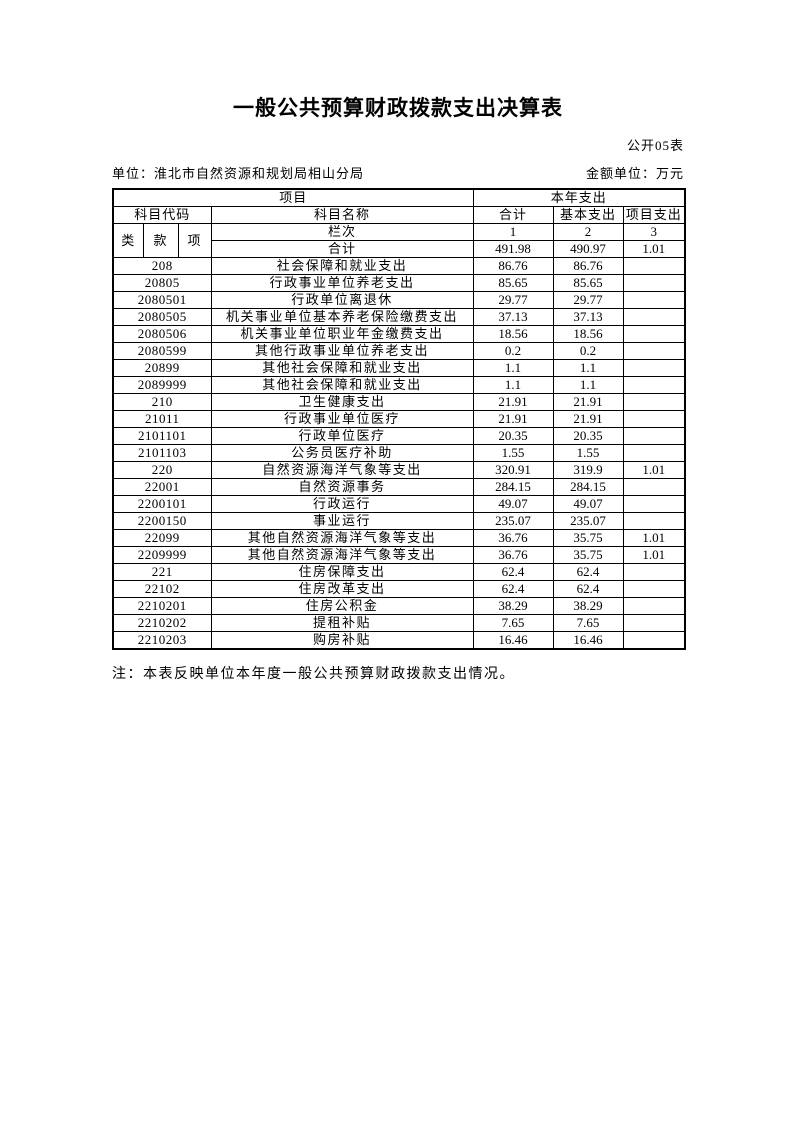 The width and height of the screenshot is (793, 1122). I want to click on total-cell: 37.13, so click(513, 317).